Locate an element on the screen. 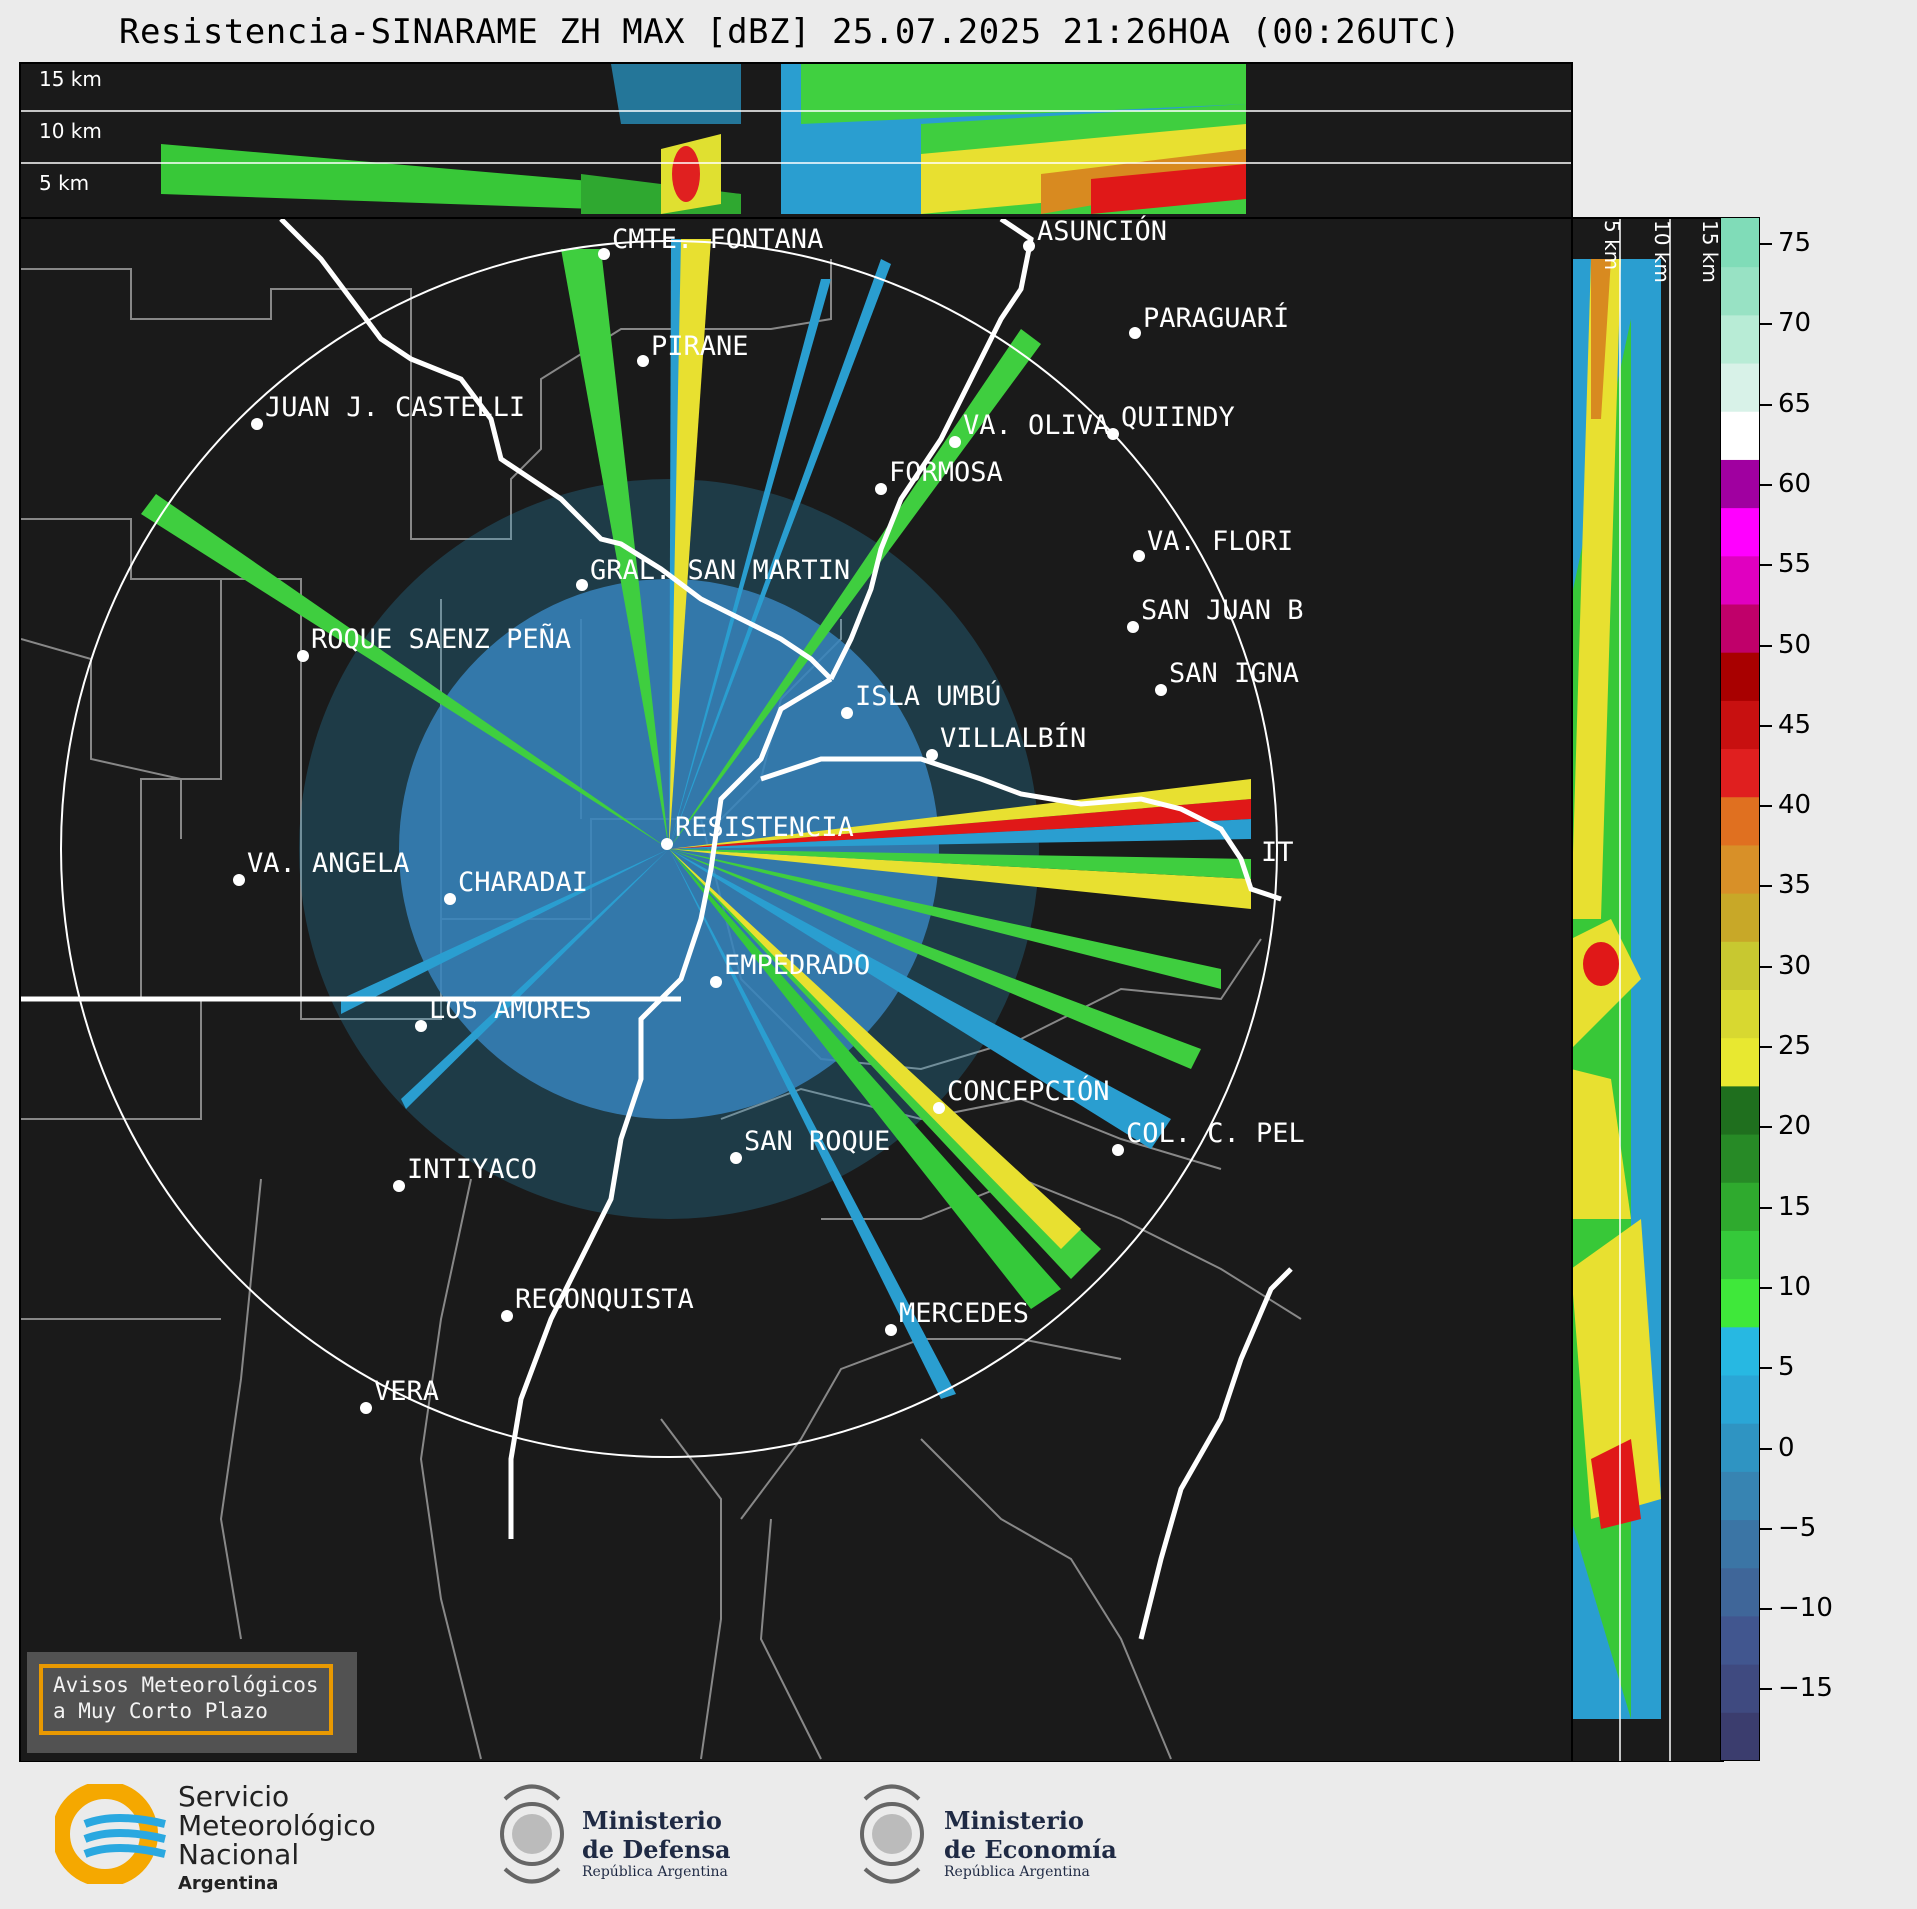 The height and width of the screenshot is (1909, 1917). city-label: ISLA UMBÚ is located at coordinates (928, 696).